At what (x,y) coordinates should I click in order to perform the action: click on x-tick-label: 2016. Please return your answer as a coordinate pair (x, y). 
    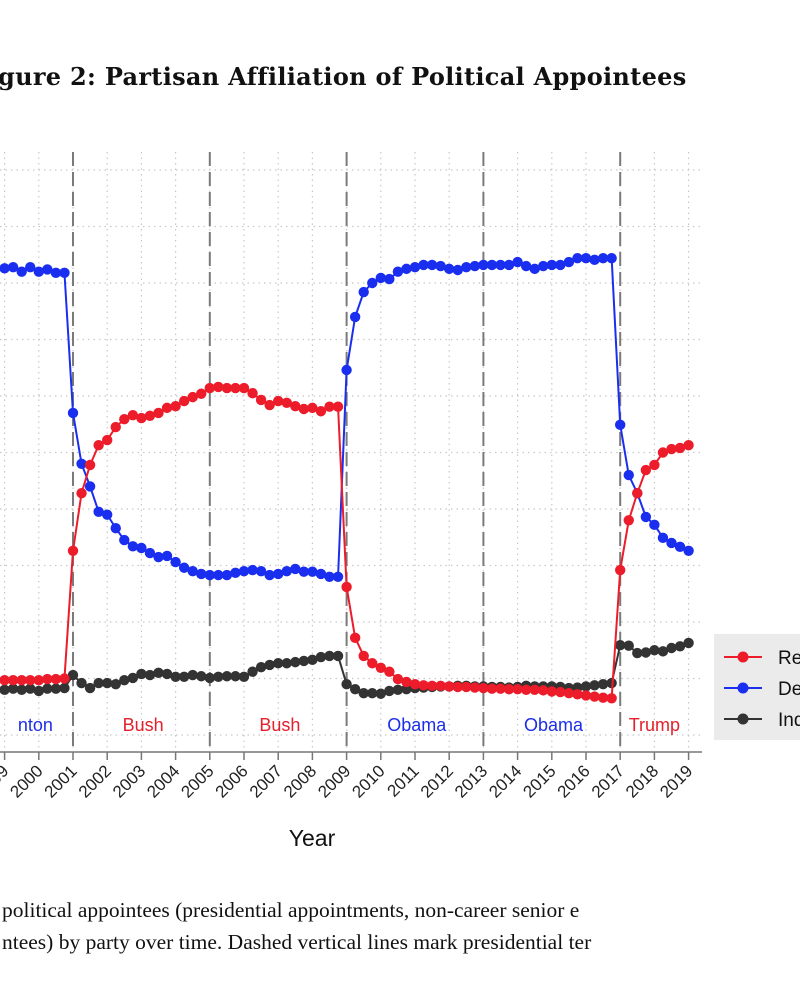
    Looking at the image, I should click on (574, 781).